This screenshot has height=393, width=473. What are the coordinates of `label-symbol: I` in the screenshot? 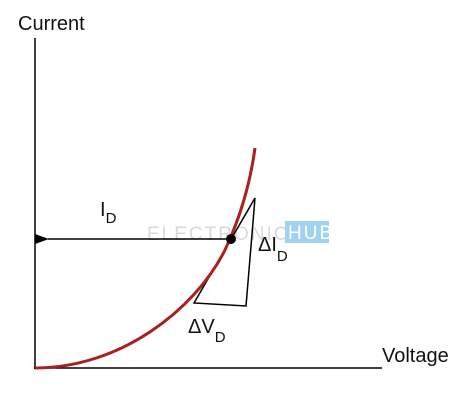 It's located at (103, 210).